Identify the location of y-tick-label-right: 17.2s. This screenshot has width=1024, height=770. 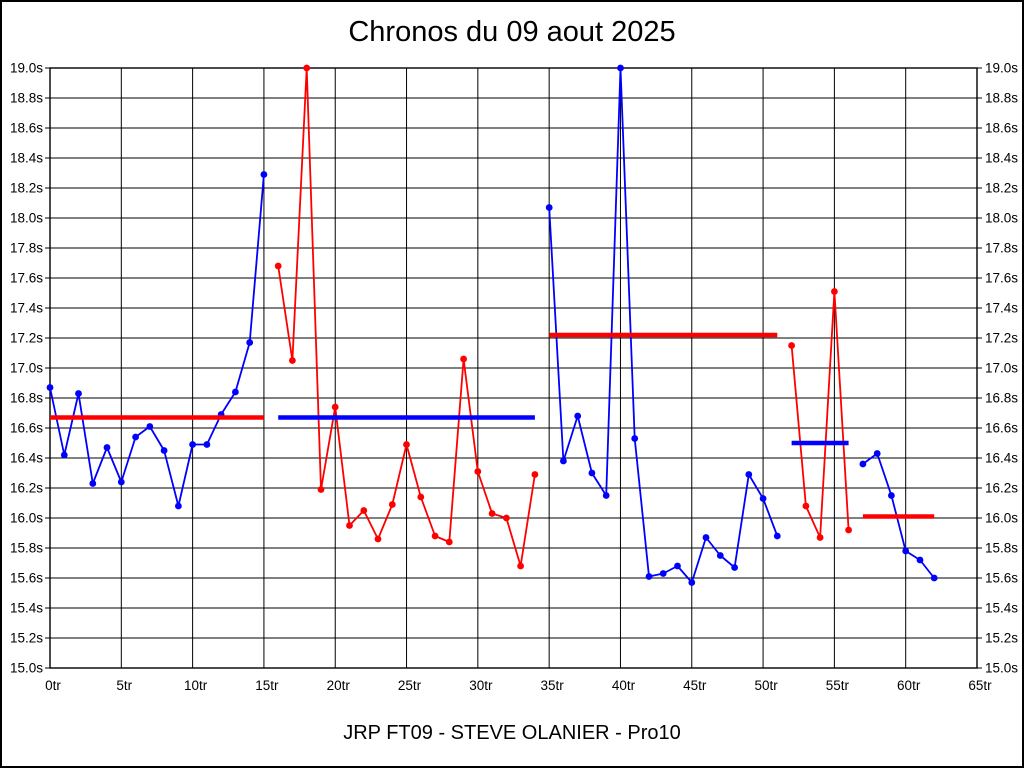
(1001, 338).